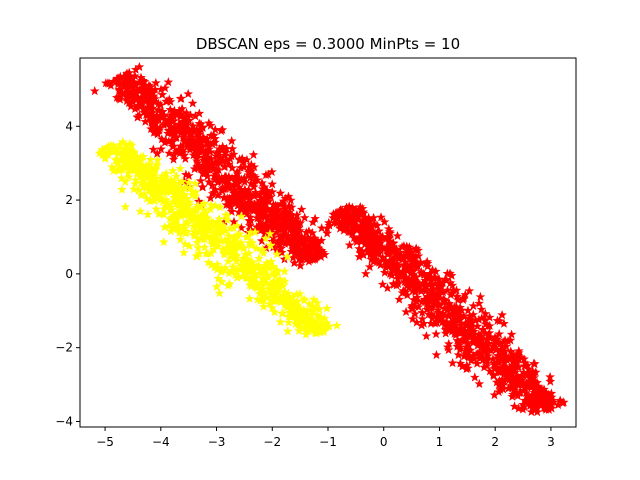 The image size is (640, 480). I want to click on y-tick-label: −2, so click(64, 348).